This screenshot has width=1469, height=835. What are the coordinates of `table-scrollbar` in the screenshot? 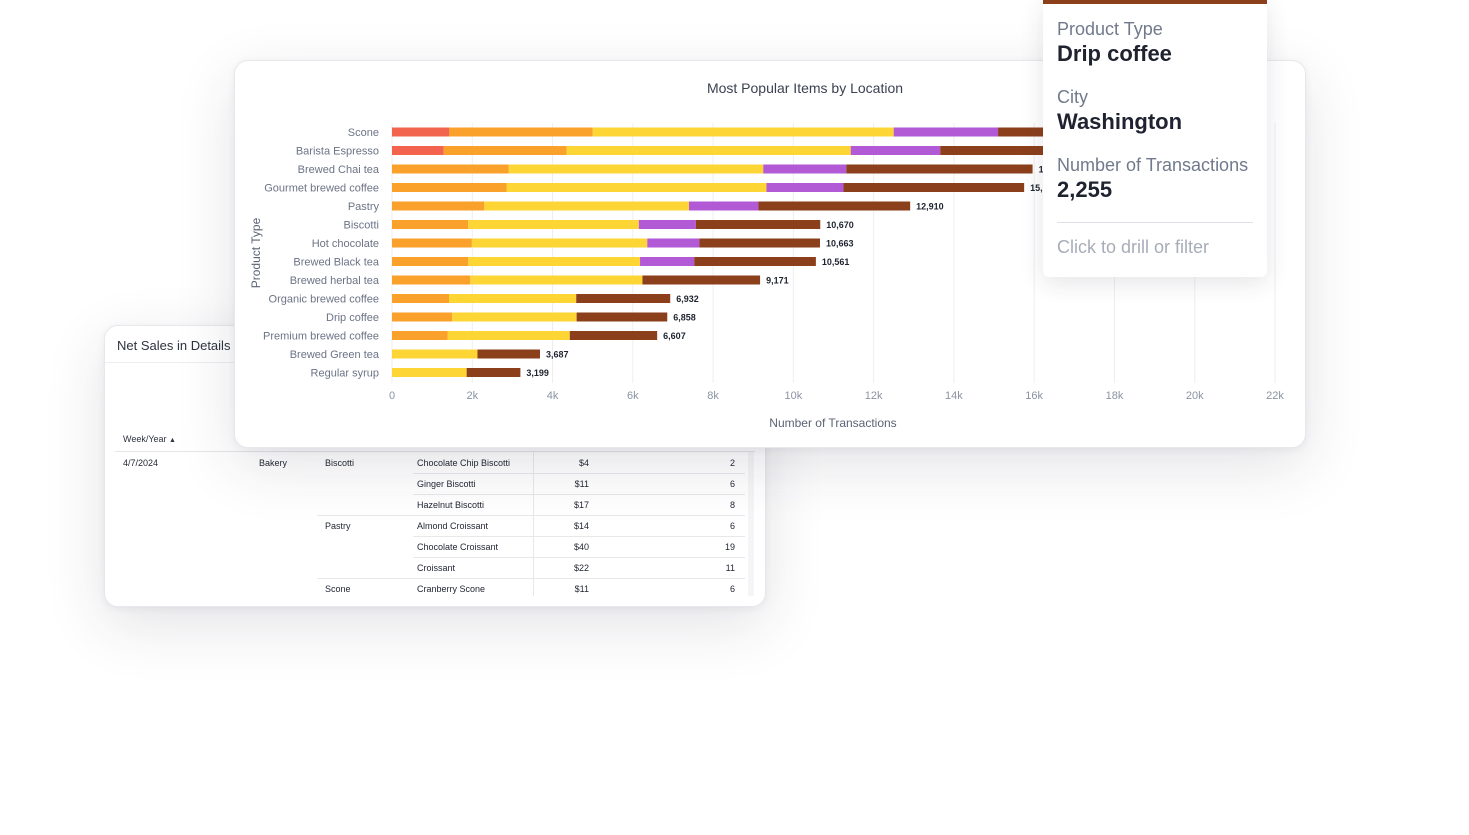 It's located at (751, 524).